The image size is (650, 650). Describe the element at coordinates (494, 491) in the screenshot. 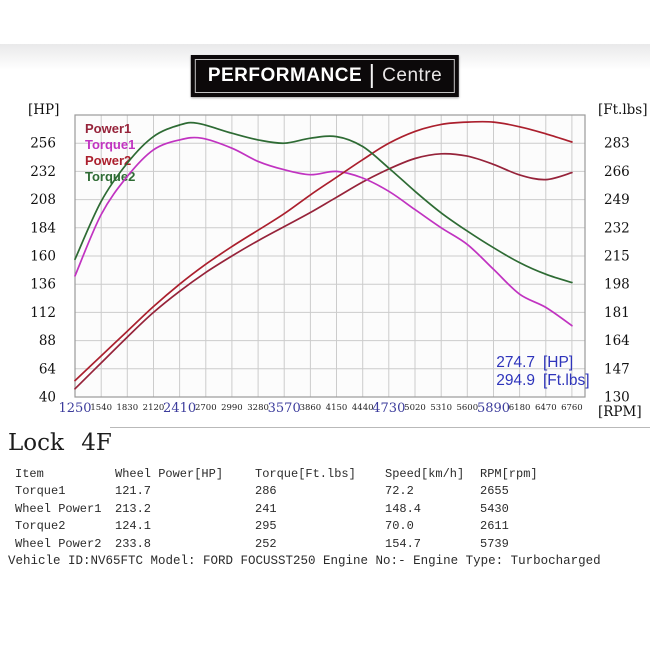

I see `table-cell: 2655` at that location.